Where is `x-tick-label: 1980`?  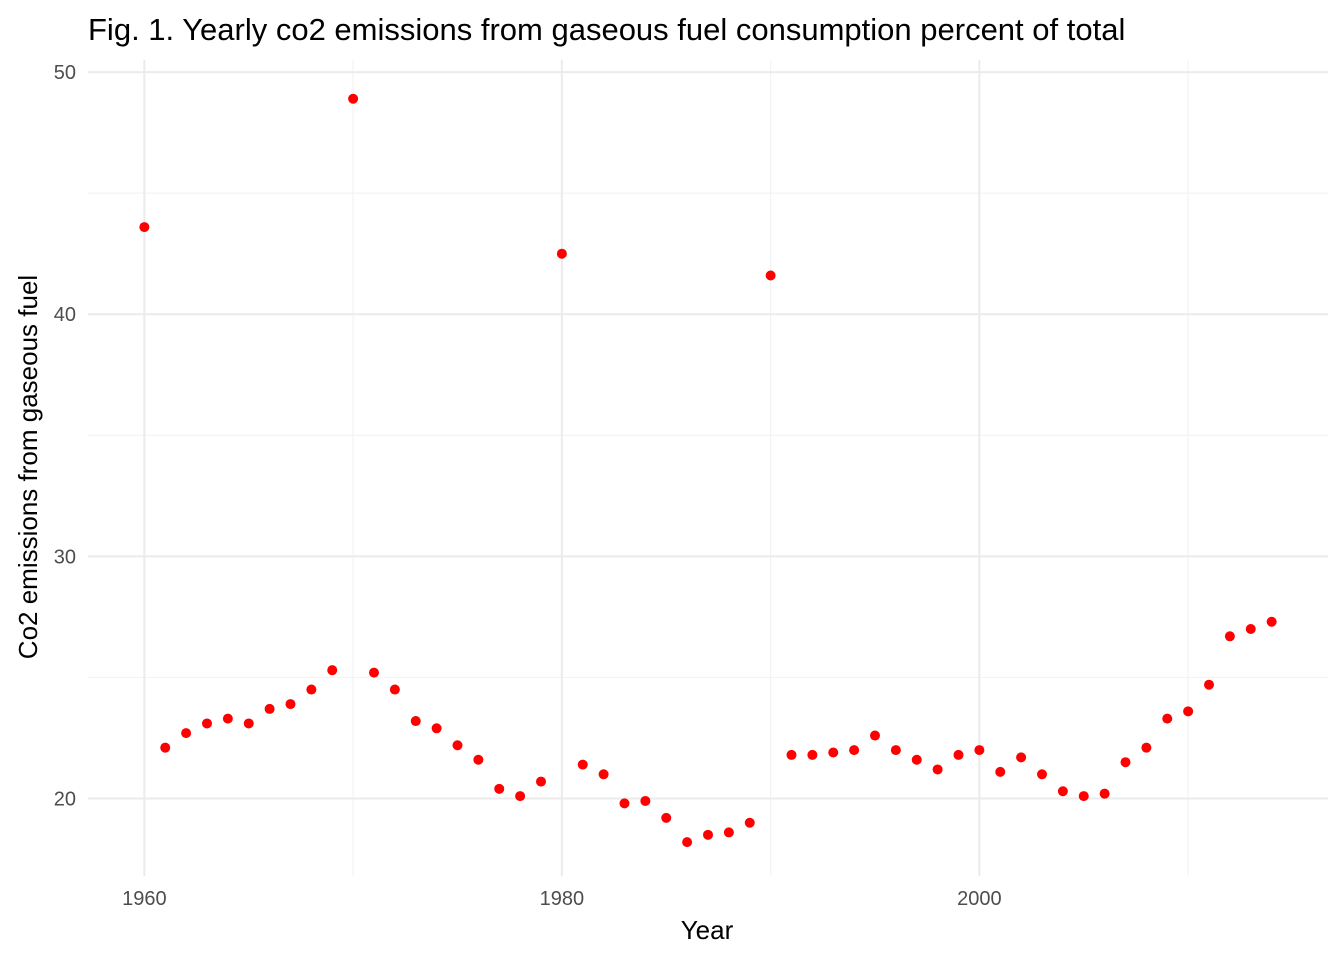 x-tick-label: 1980 is located at coordinates (562, 899).